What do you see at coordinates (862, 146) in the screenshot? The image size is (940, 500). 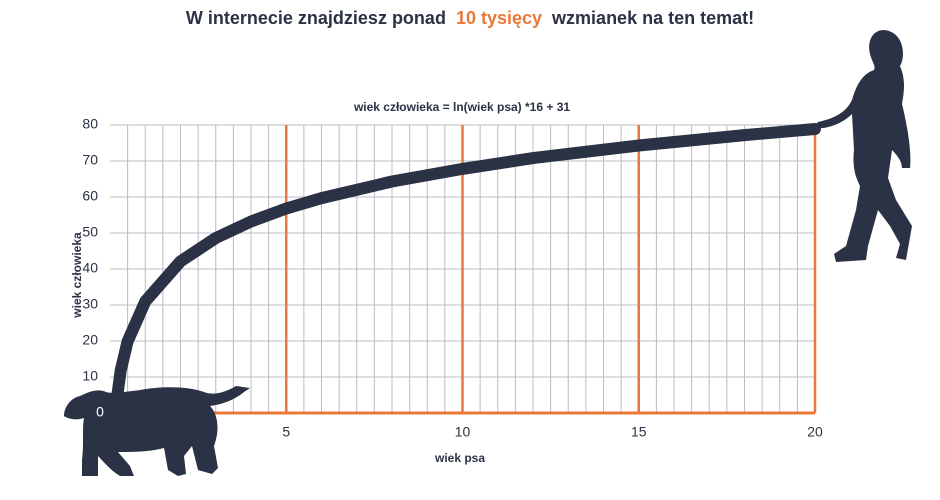 I see `person-silhouette` at bounding box center [862, 146].